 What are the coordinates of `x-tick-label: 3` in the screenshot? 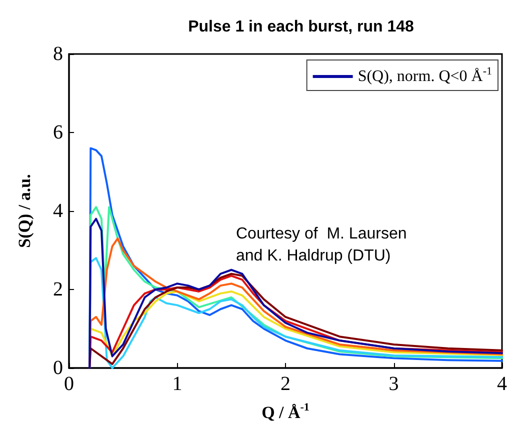 It's located at (393, 384).